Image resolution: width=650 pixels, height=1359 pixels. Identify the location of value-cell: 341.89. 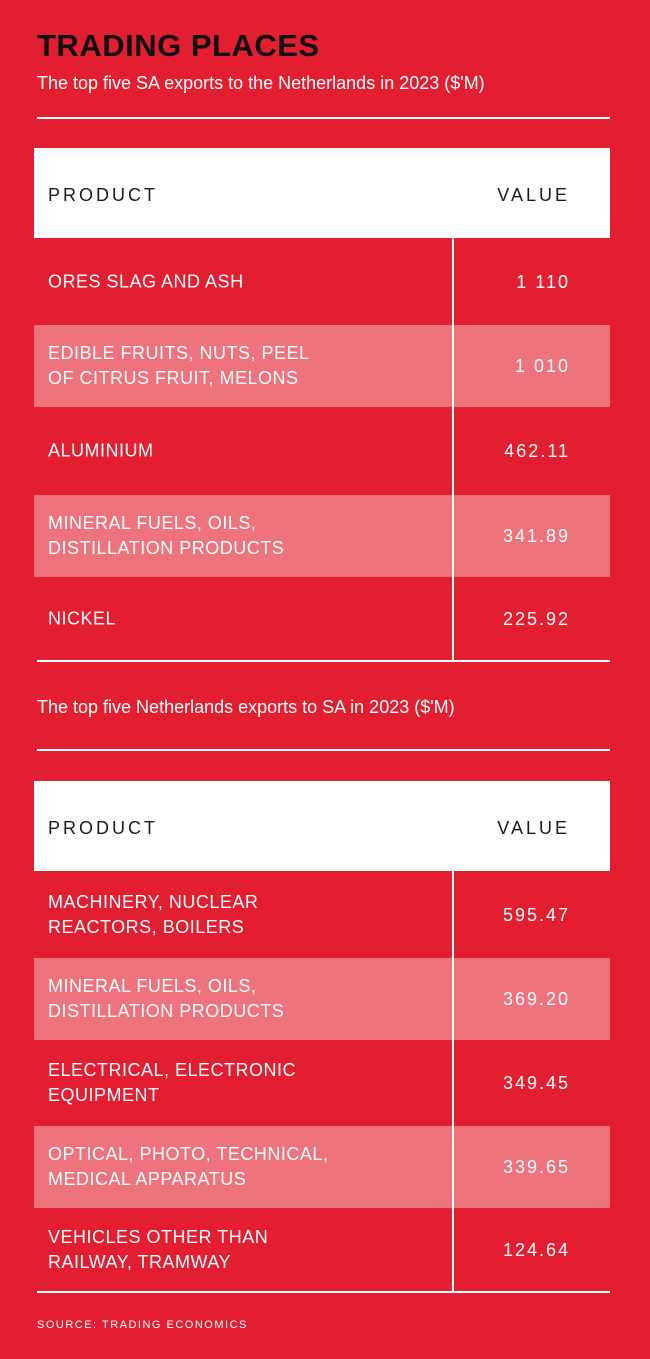
(536, 536).